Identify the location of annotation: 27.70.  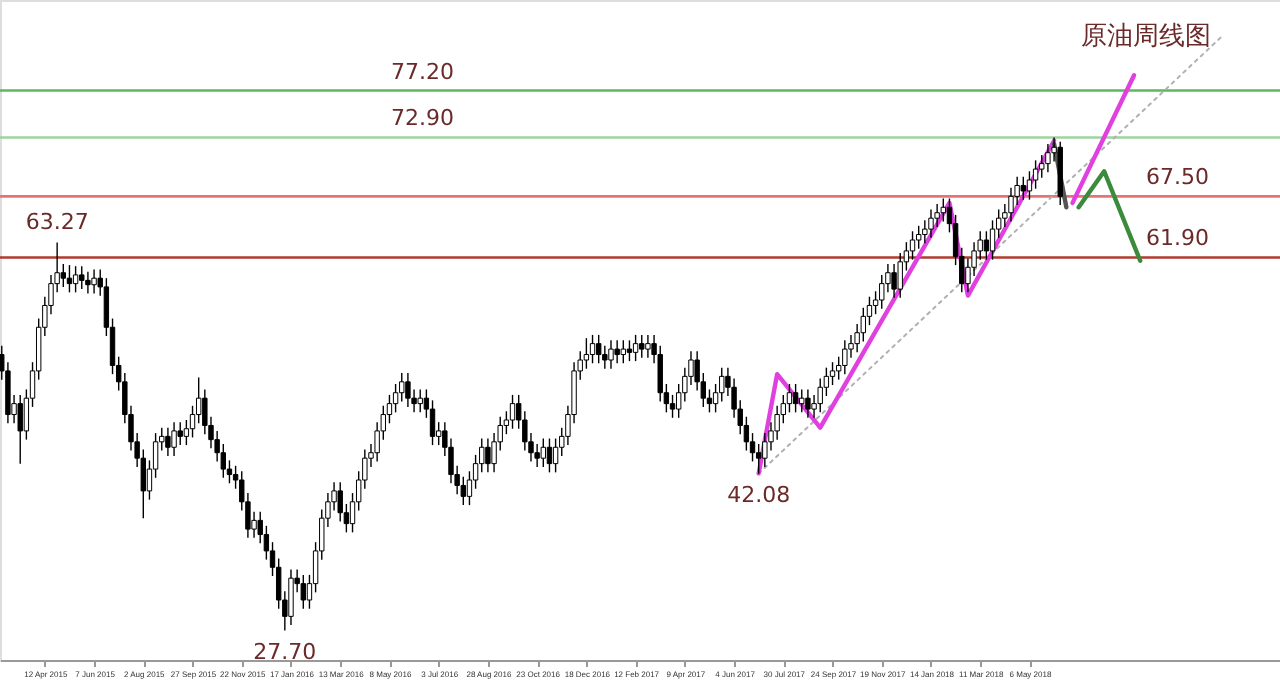
(285, 651).